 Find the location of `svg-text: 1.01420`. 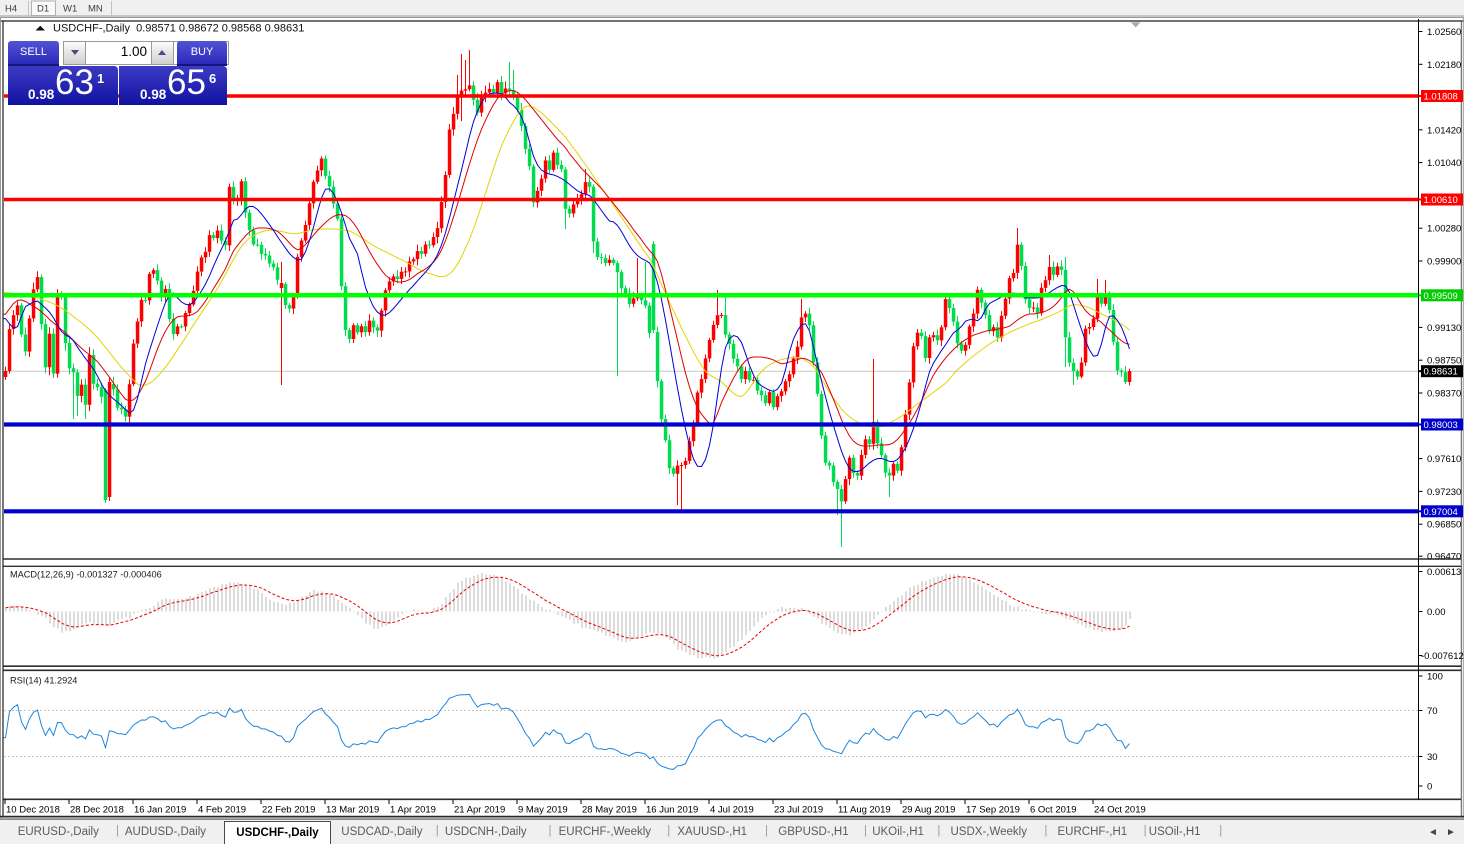

svg-text: 1.01420 is located at coordinates (1444, 130).